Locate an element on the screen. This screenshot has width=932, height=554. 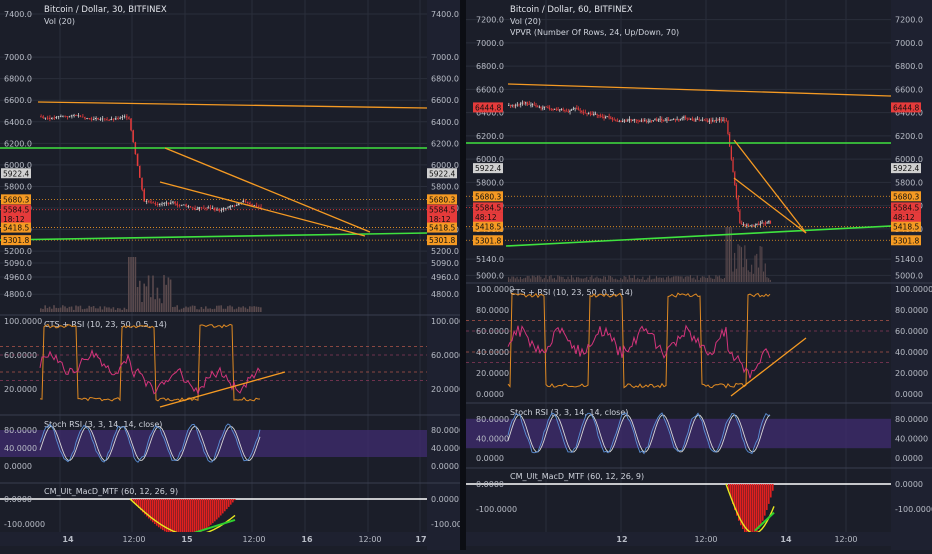
rsi-axis-label: 100.0000 is located at coordinates (913, 289).